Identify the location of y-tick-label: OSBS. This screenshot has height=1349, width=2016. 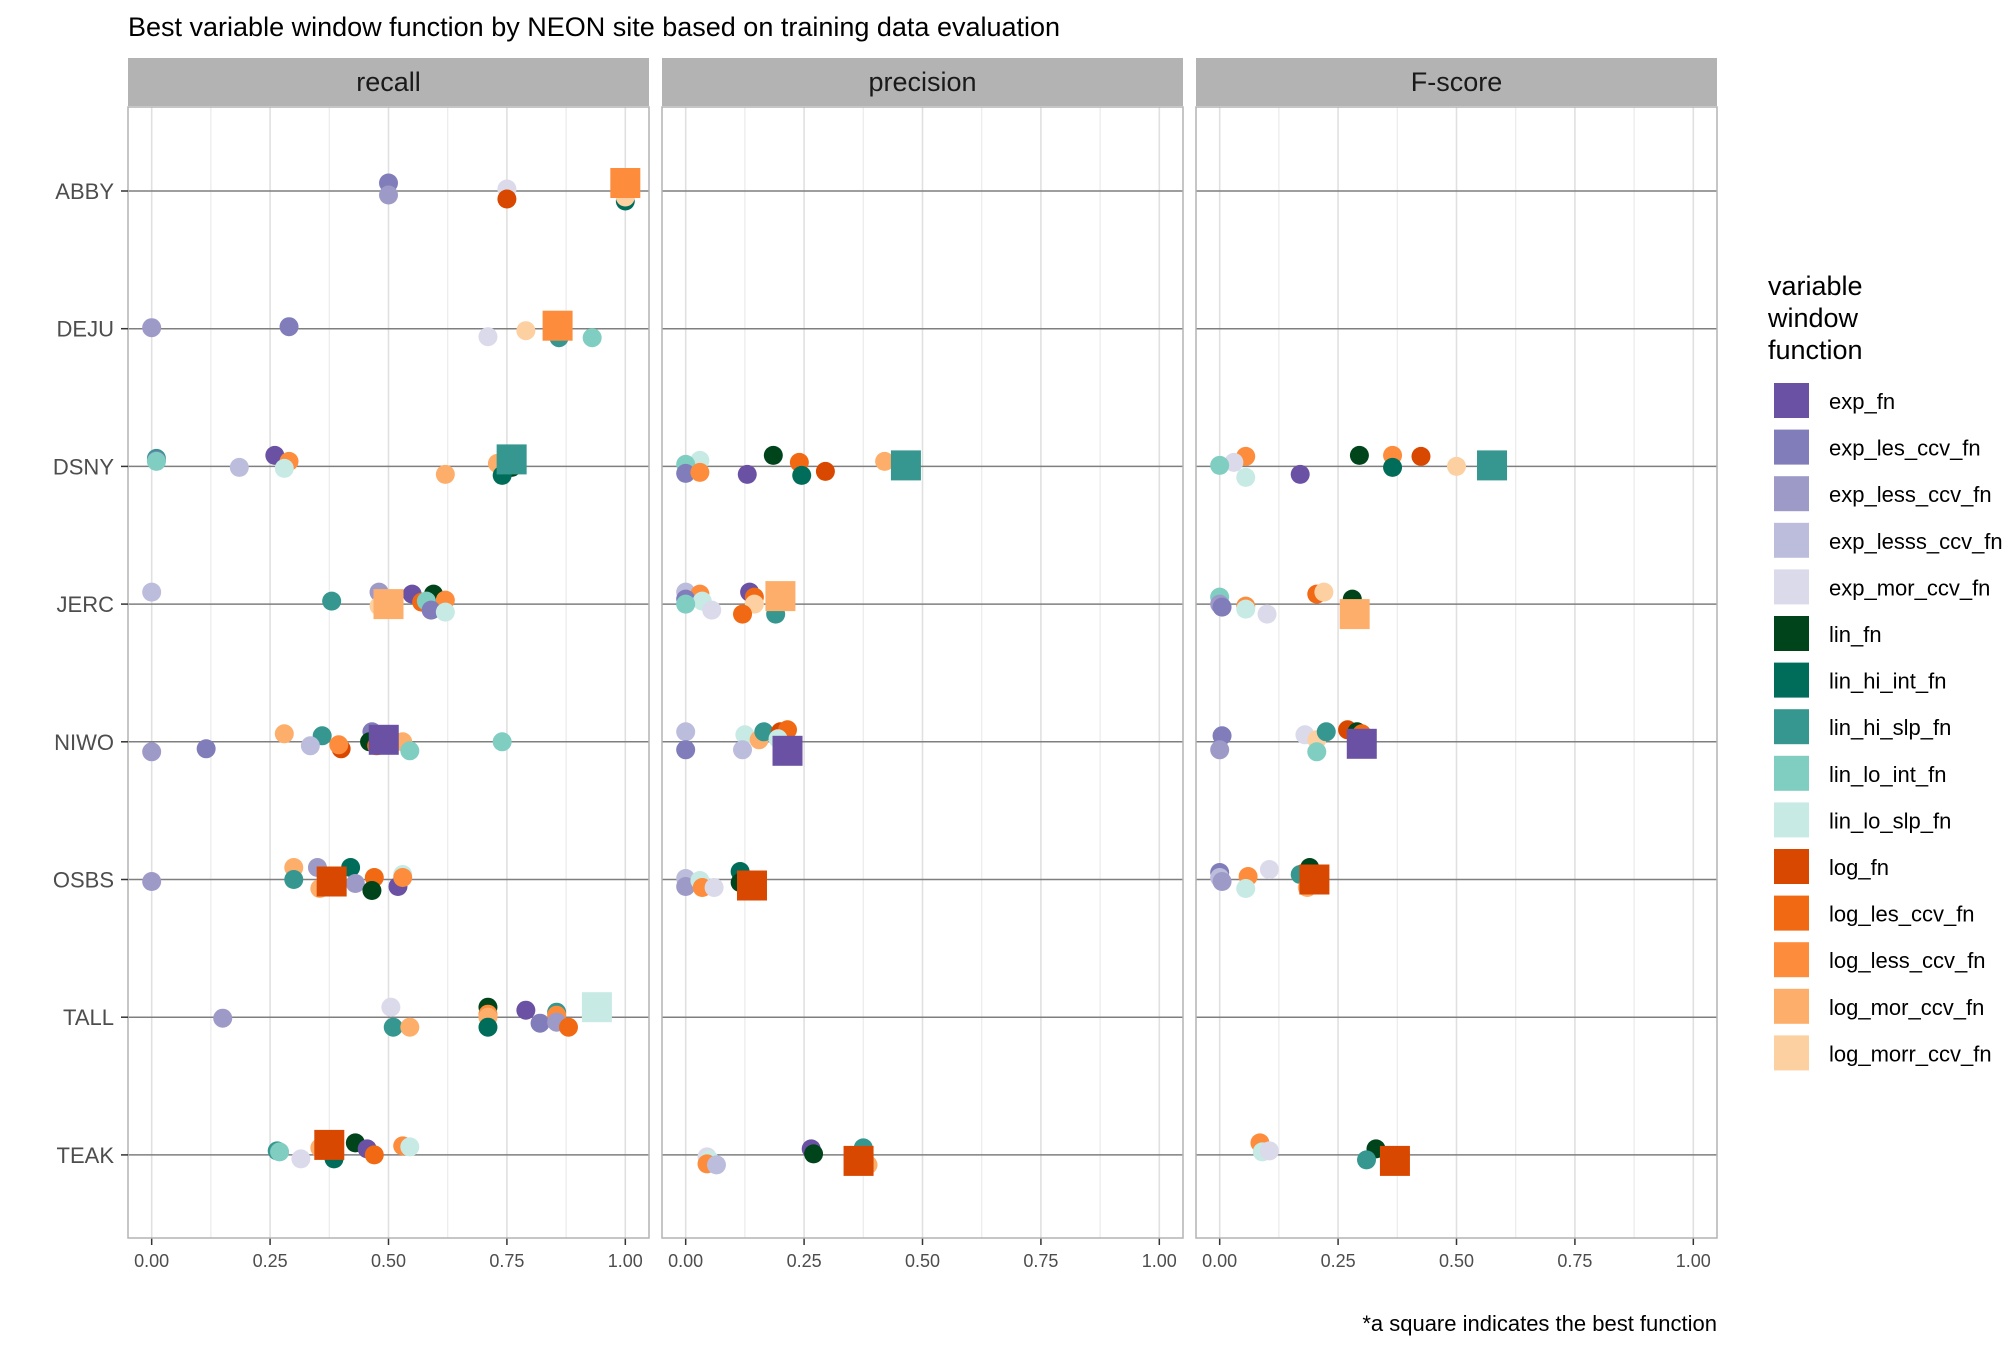
(83, 880).